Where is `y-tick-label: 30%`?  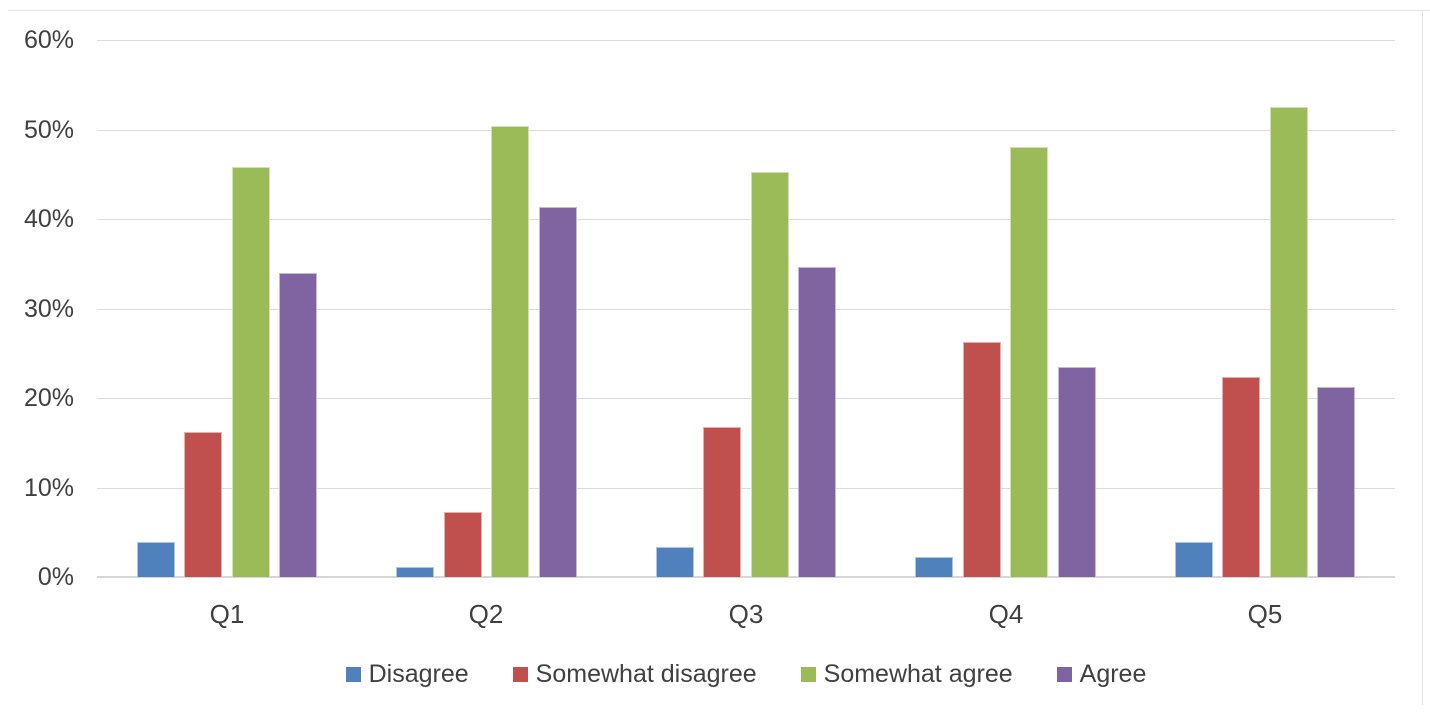
y-tick-label: 30% is located at coordinates (48, 308).